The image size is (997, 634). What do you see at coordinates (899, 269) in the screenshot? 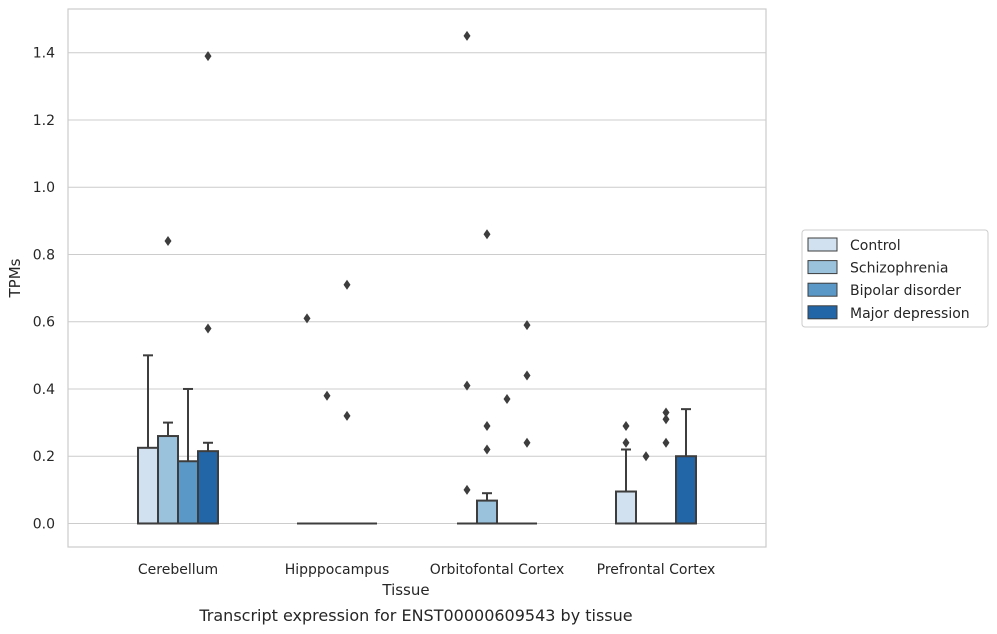
I see `legend-label: Schizophrenia` at bounding box center [899, 269].